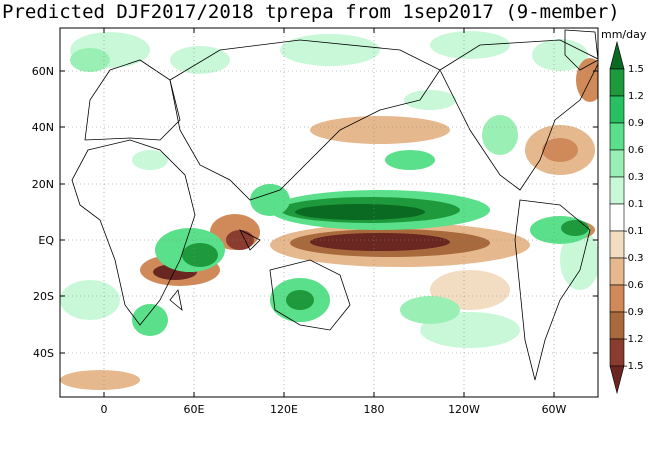 This screenshot has width=660, height=450. I want to click on x-tick-label: 120E, so click(284, 409).